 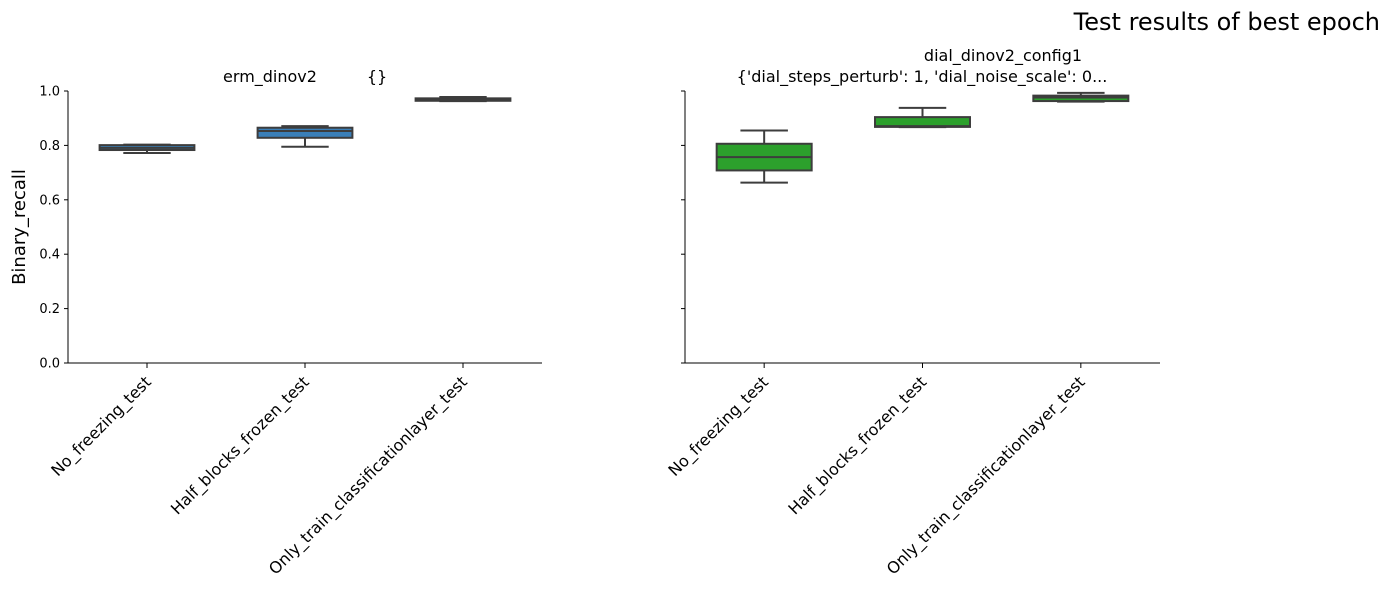 I want to click on left-panel-title-name: erm_dinov2, so click(x=270, y=77).